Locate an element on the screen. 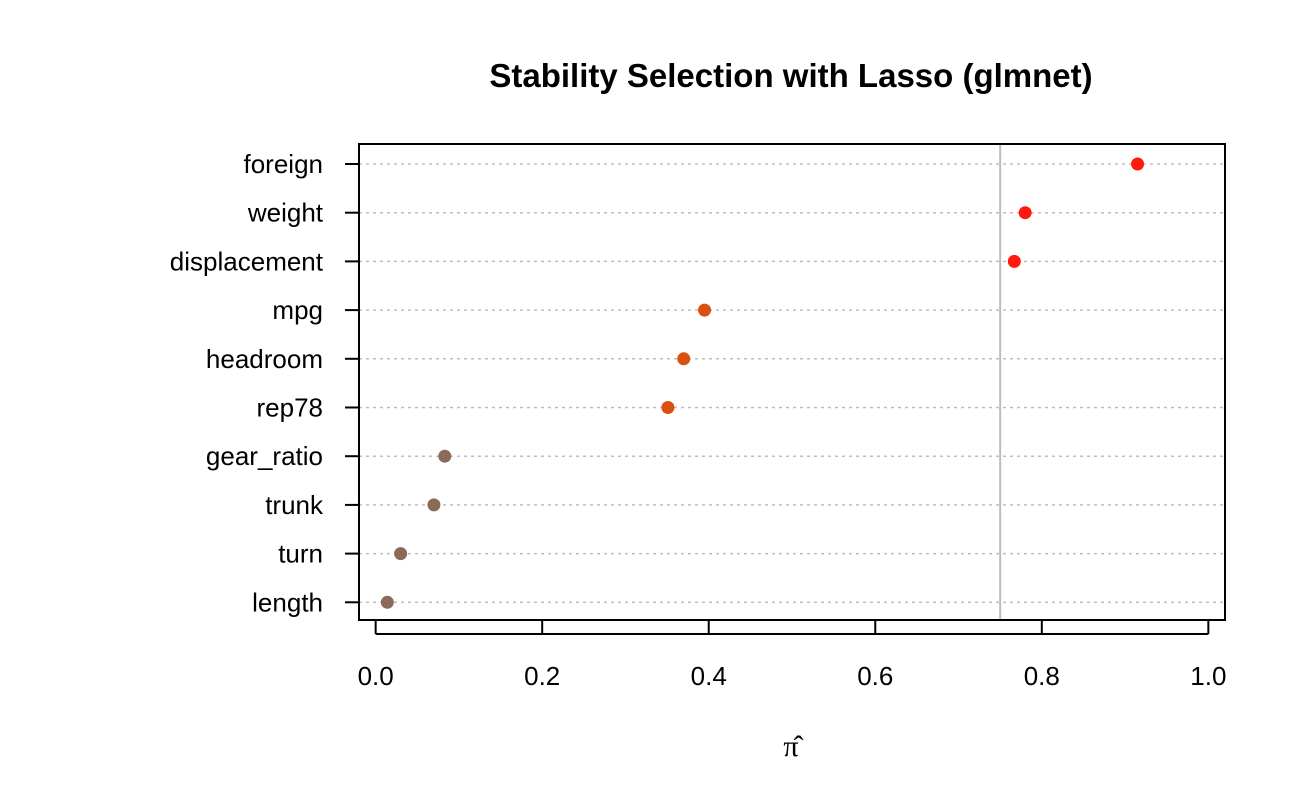 Image resolution: width=1300 pixels, height=802 pixels. x-tick-label: 0.4 is located at coordinates (709, 676).